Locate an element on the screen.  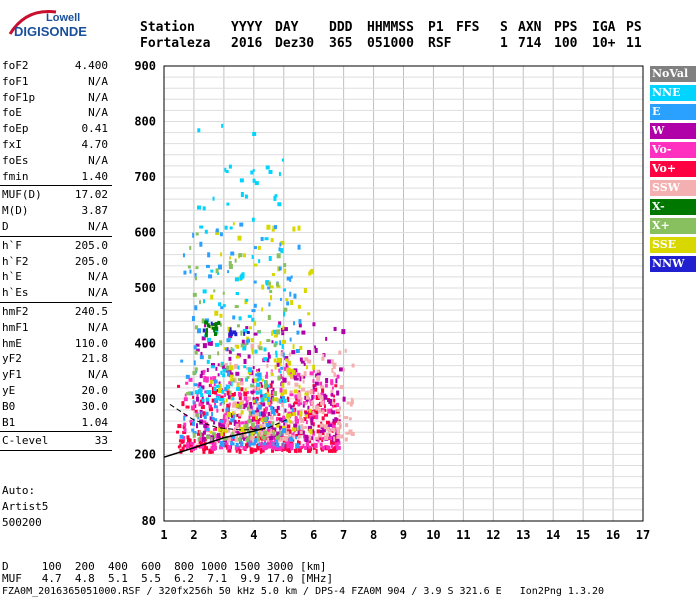
dashed-profile-line is located at coordinates (229, 417).